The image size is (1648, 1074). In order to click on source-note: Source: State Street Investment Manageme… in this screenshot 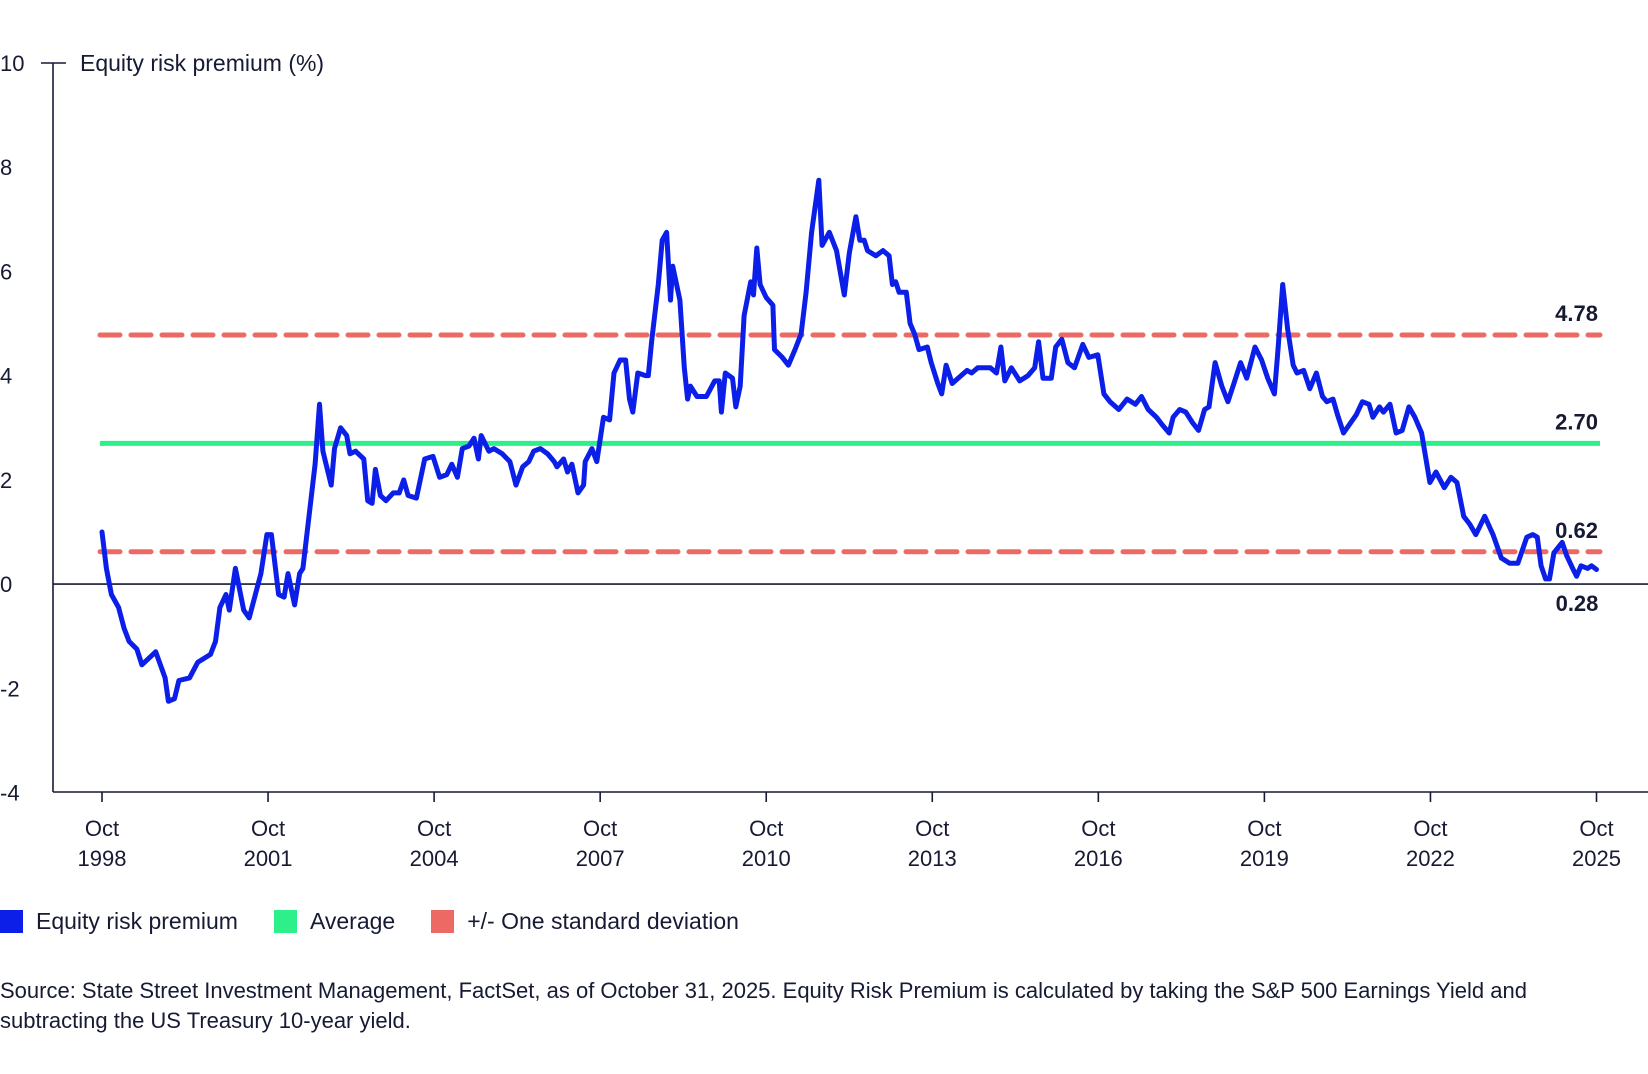, I will do `click(763, 1005)`.